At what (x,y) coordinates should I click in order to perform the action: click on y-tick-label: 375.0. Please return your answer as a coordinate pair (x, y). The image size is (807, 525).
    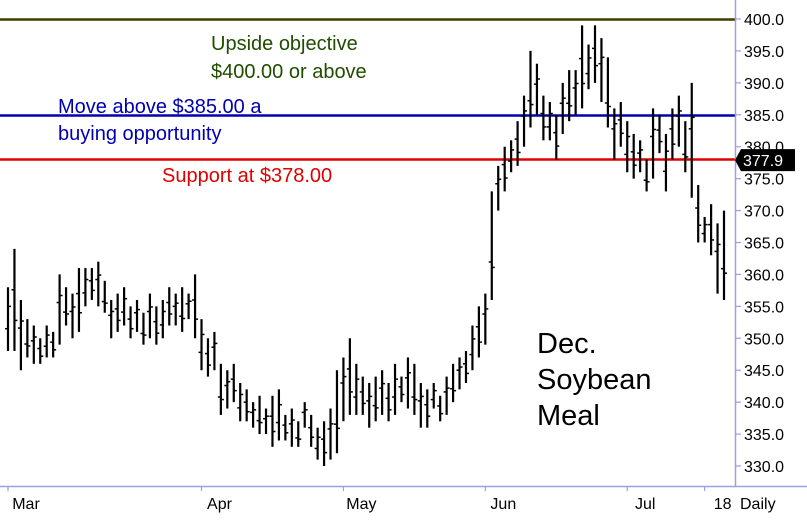
    Looking at the image, I should click on (764, 180).